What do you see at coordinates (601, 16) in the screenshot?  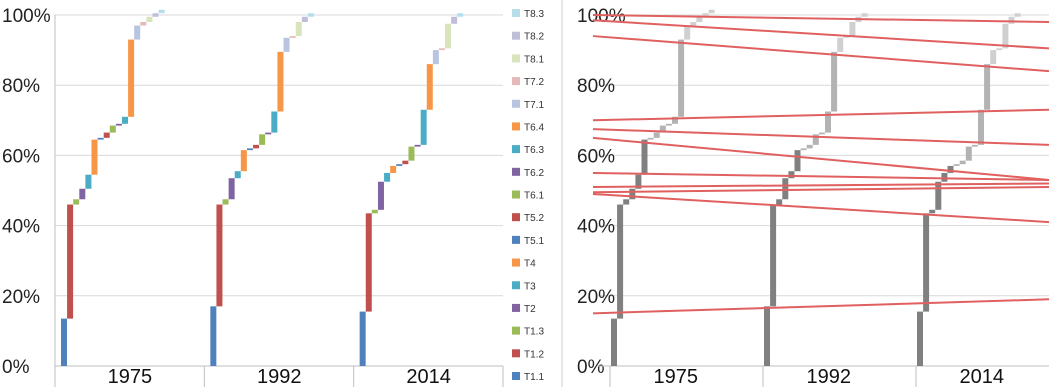 I see `y-tick-label: 100%` at bounding box center [601, 16].